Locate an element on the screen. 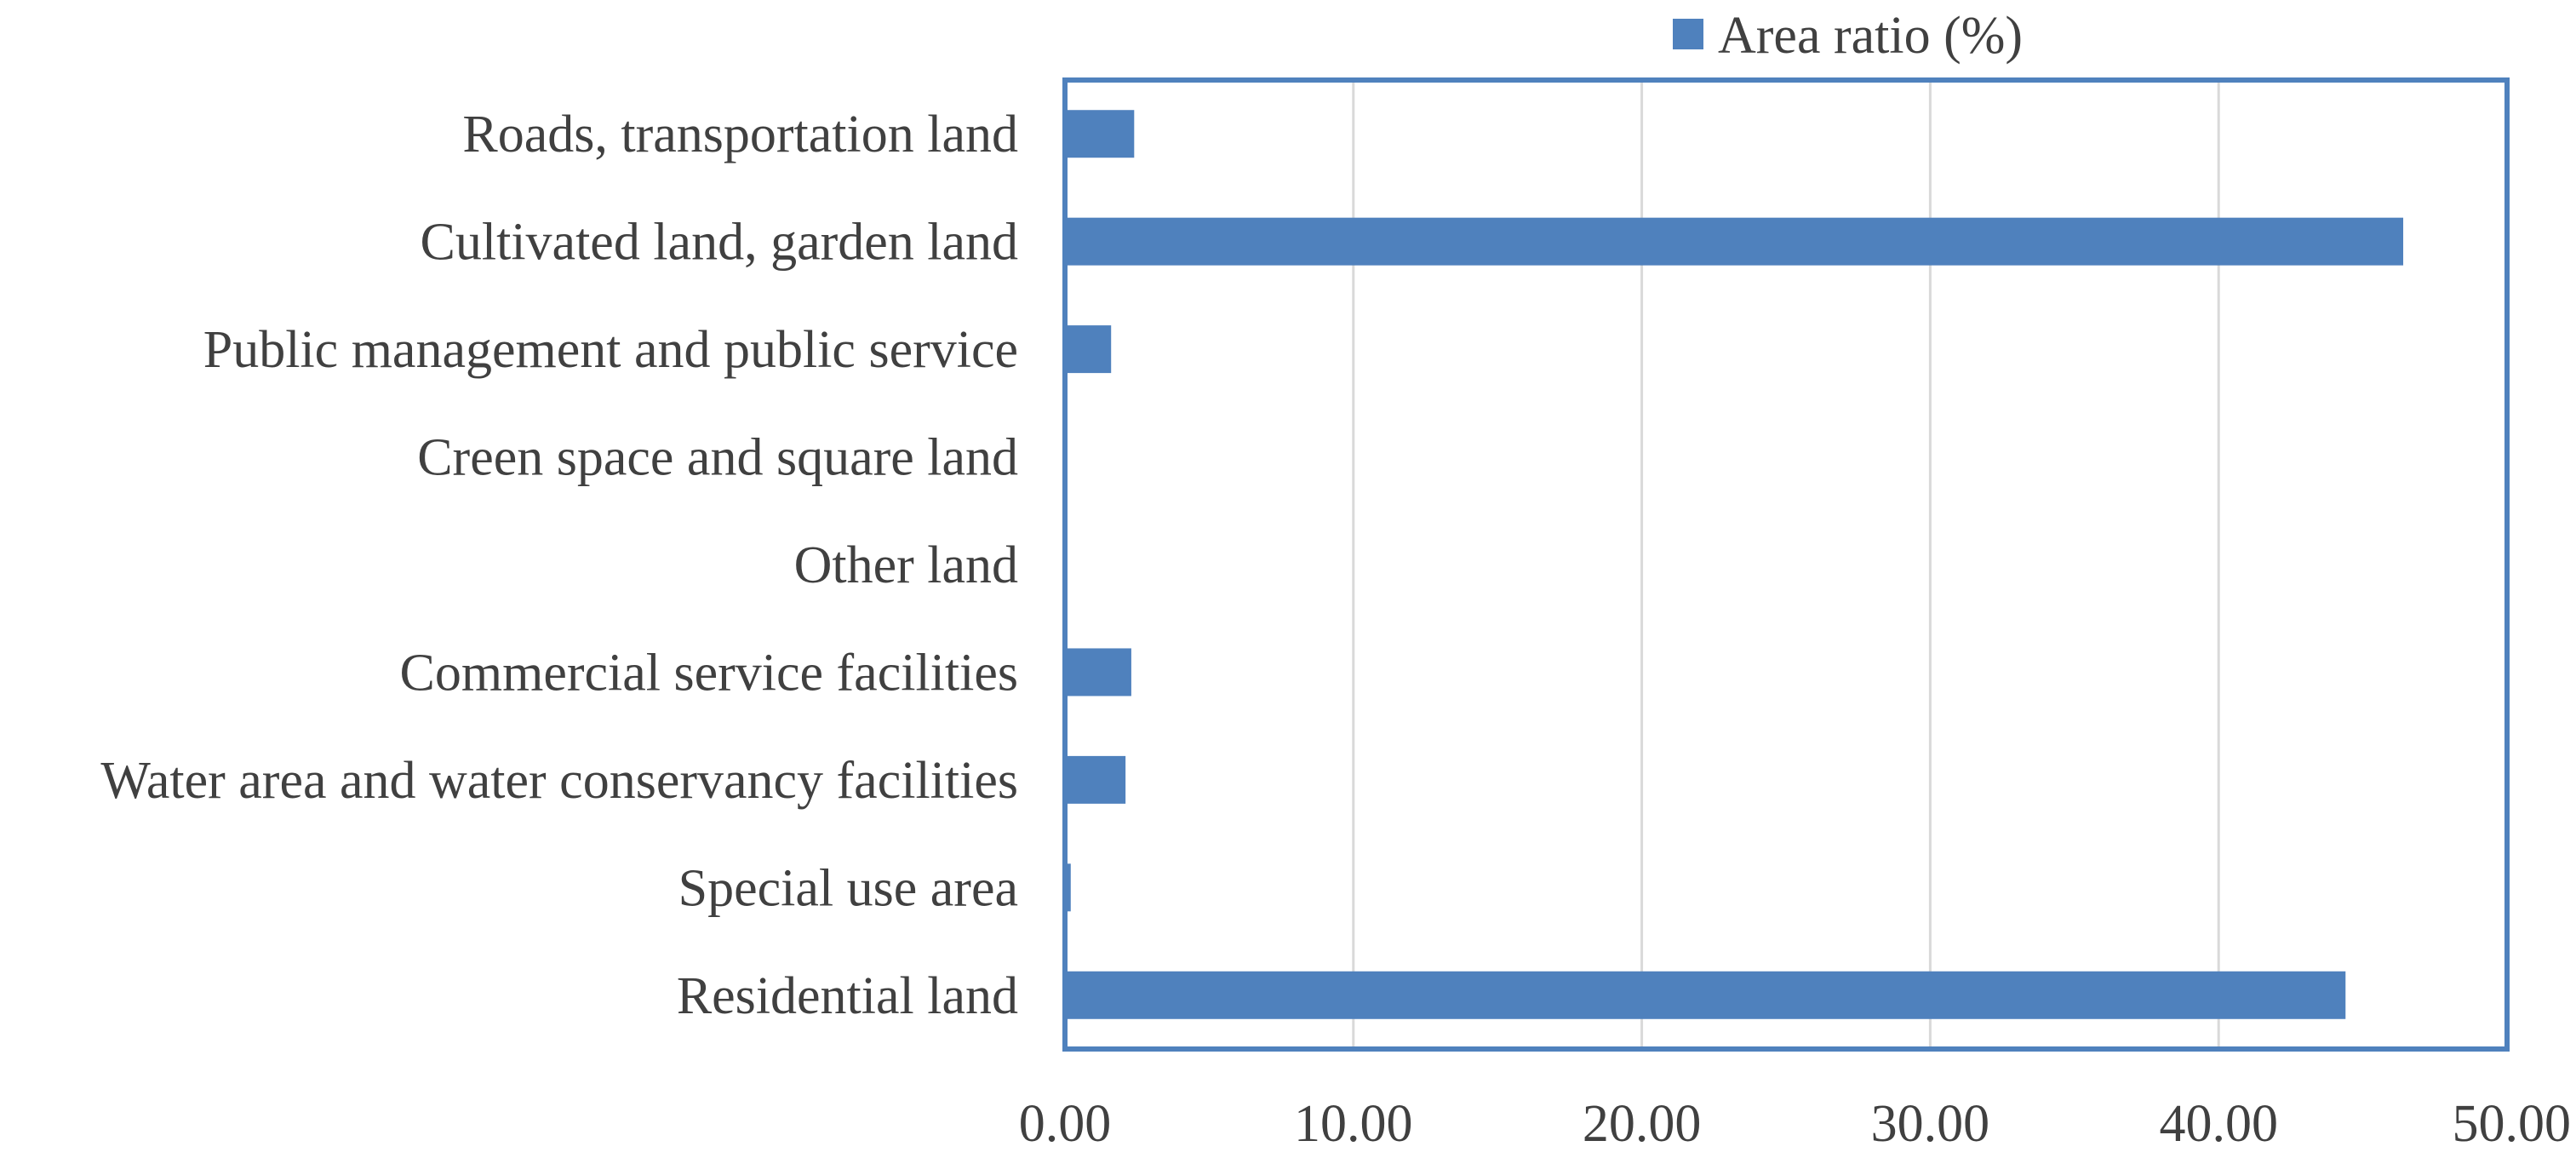 This screenshot has height=1158, width=2576. category-label: Residential land is located at coordinates (847, 996).